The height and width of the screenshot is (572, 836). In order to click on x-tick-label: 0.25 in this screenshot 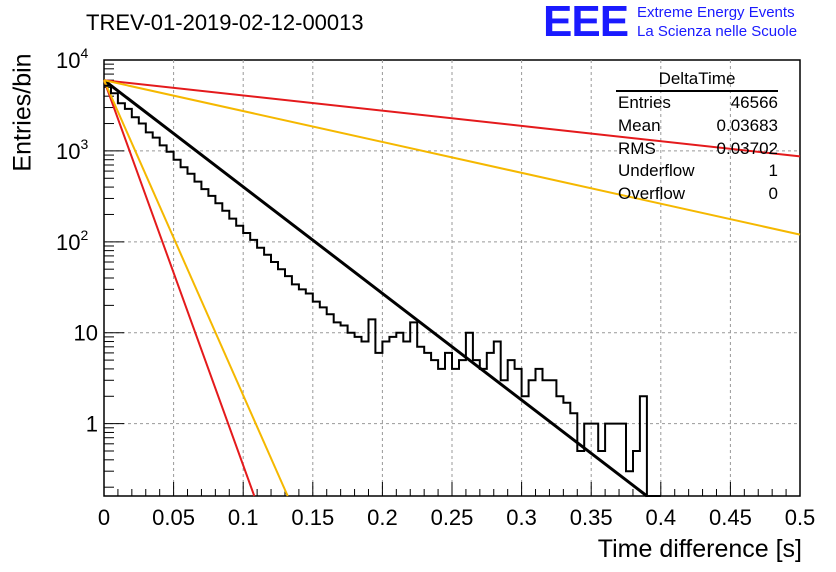, I will do `click(452, 517)`.